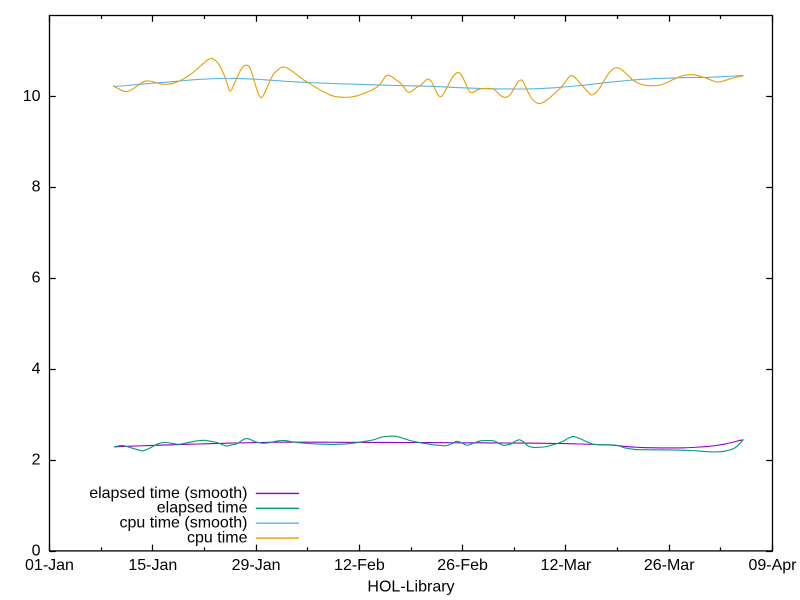  What do you see at coordinates (36, 187) in the screenshot?
I see `svg-text: 8` at bounding box center [36, 187].